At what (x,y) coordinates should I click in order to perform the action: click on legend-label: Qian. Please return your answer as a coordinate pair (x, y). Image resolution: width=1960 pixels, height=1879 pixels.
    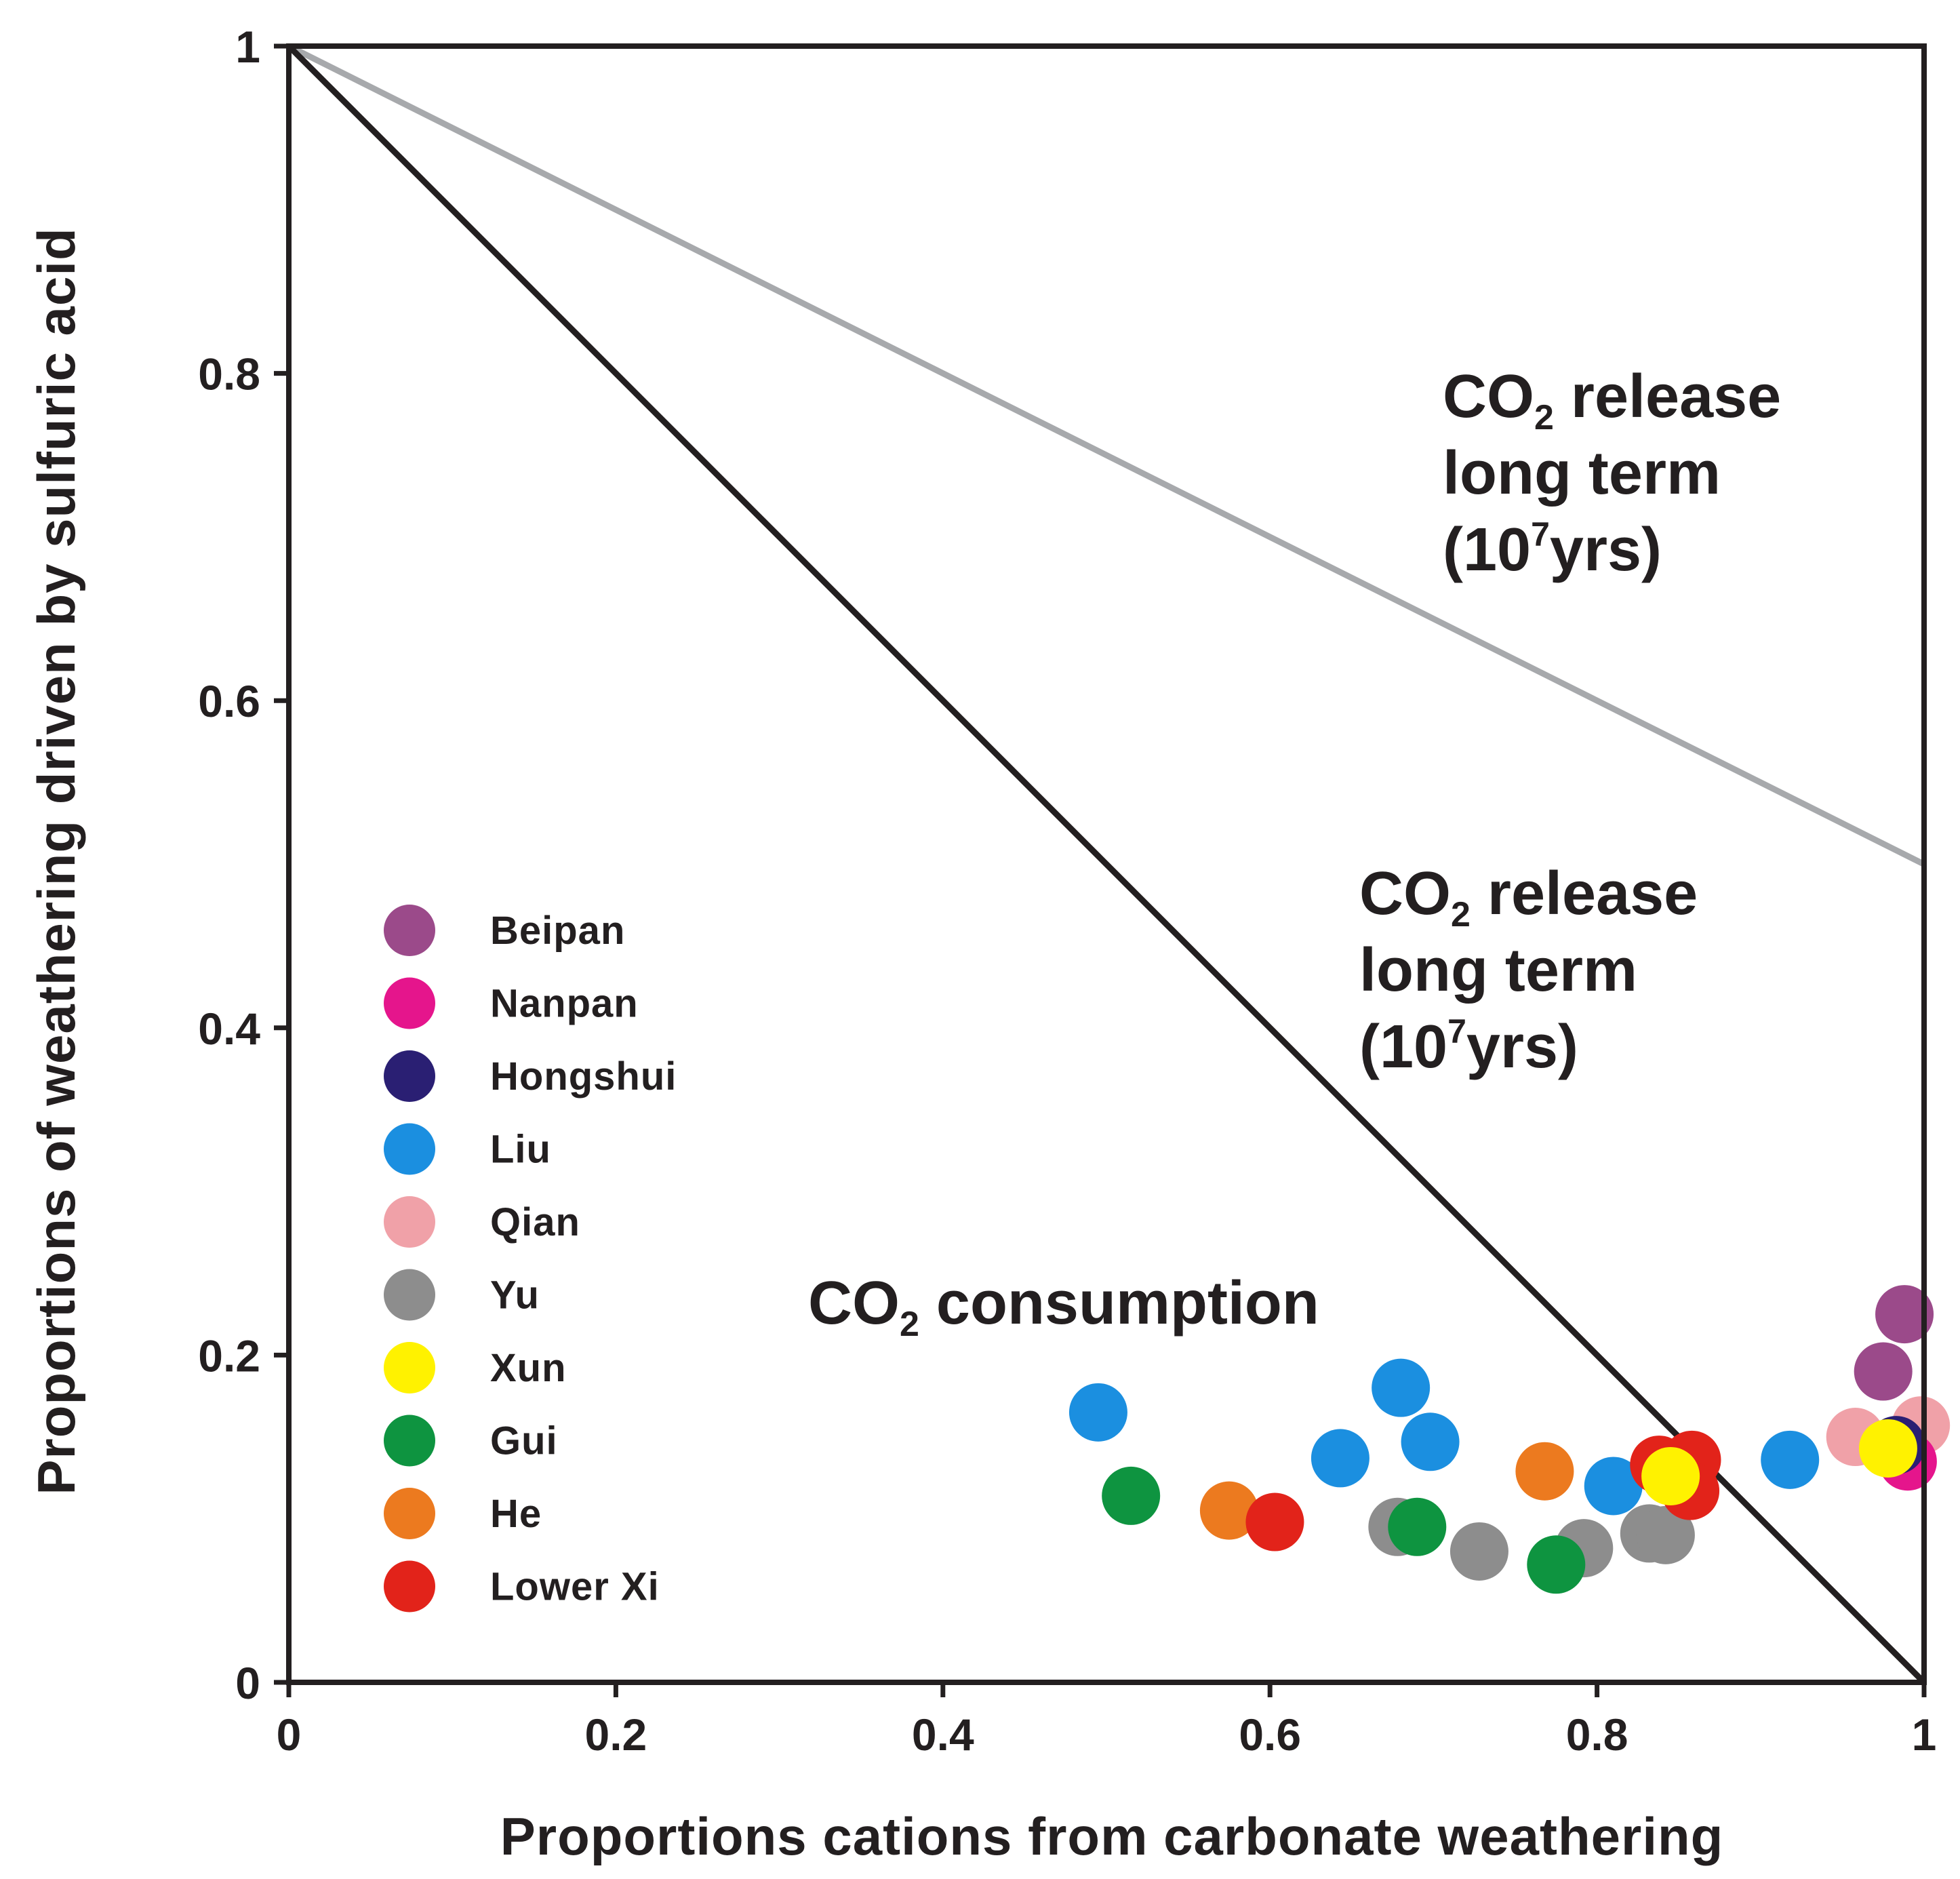
    Looking at the image, I should click on (535, 1222).